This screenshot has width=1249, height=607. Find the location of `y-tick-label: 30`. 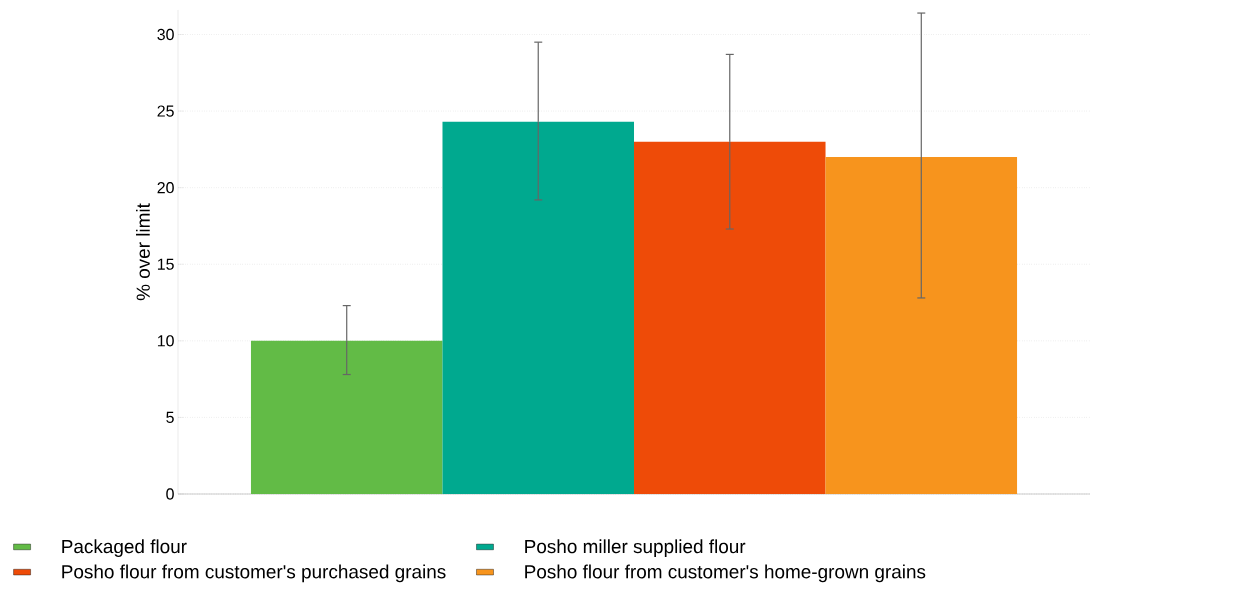

y-tick-label: 30 is located at coordinates (165, 34).